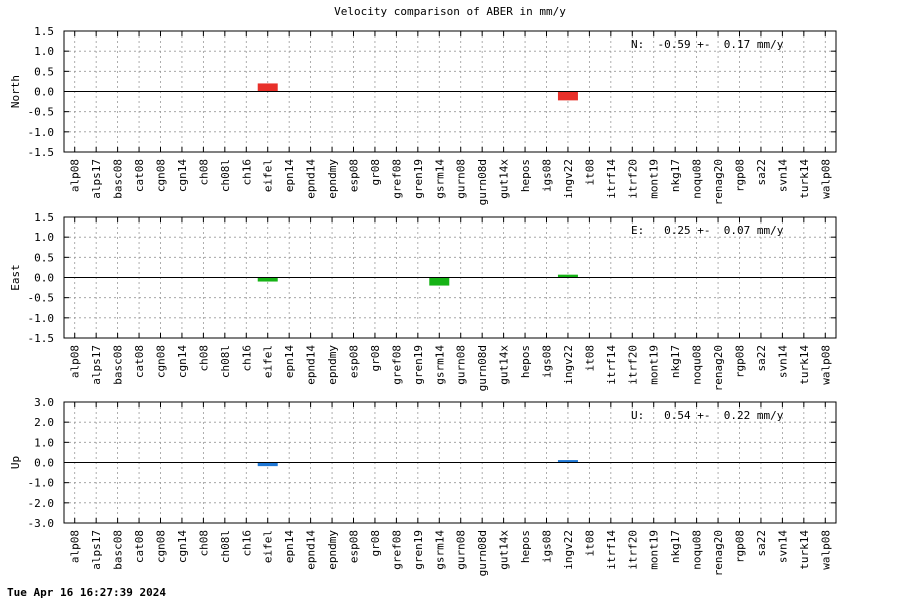 The height and width of the screenshot is (600, 900). Describe the element at coordinates (15, 91) in the screenshot. I see `y-axis-label: North` at that location.